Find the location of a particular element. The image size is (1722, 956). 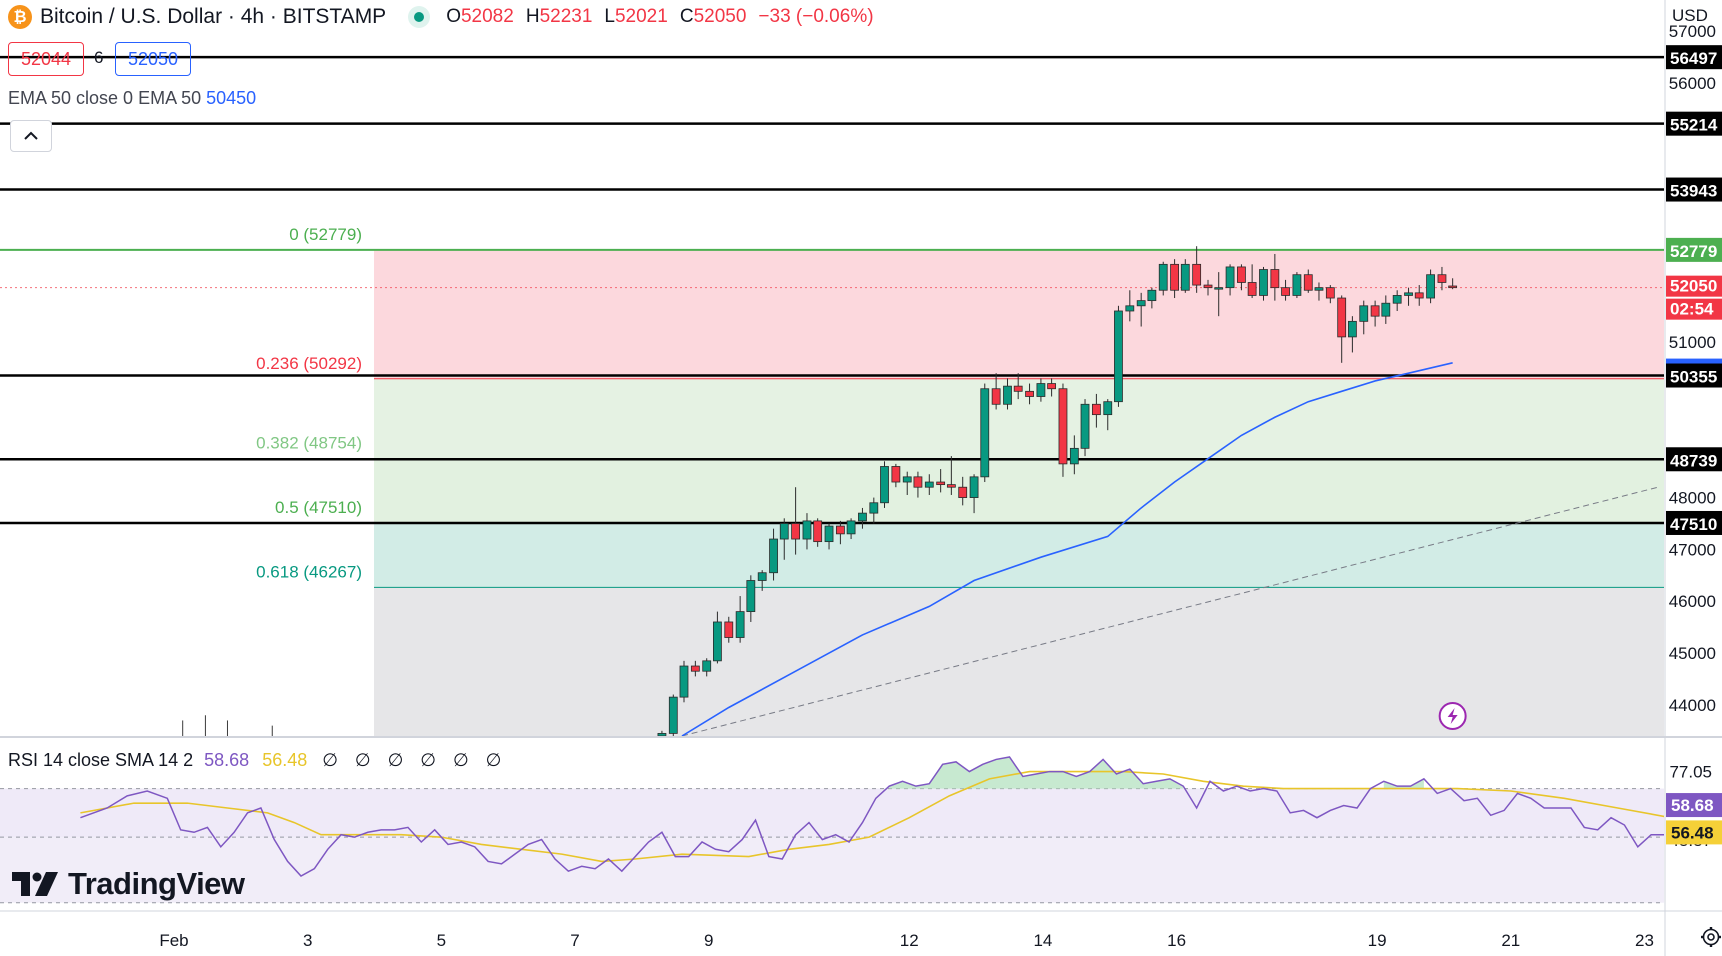

rsi-band-lower is located at coordinates (832, 870).